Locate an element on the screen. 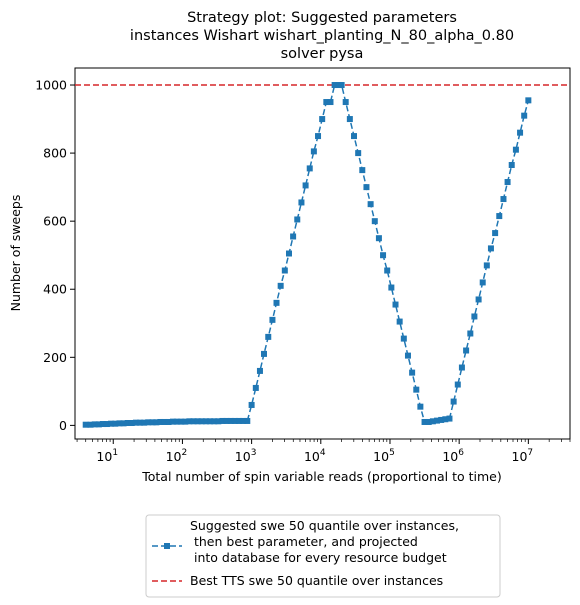  legend-item-best-tts: Best TTS swe 50 quantile over instances is located at coordinates (297, 580).